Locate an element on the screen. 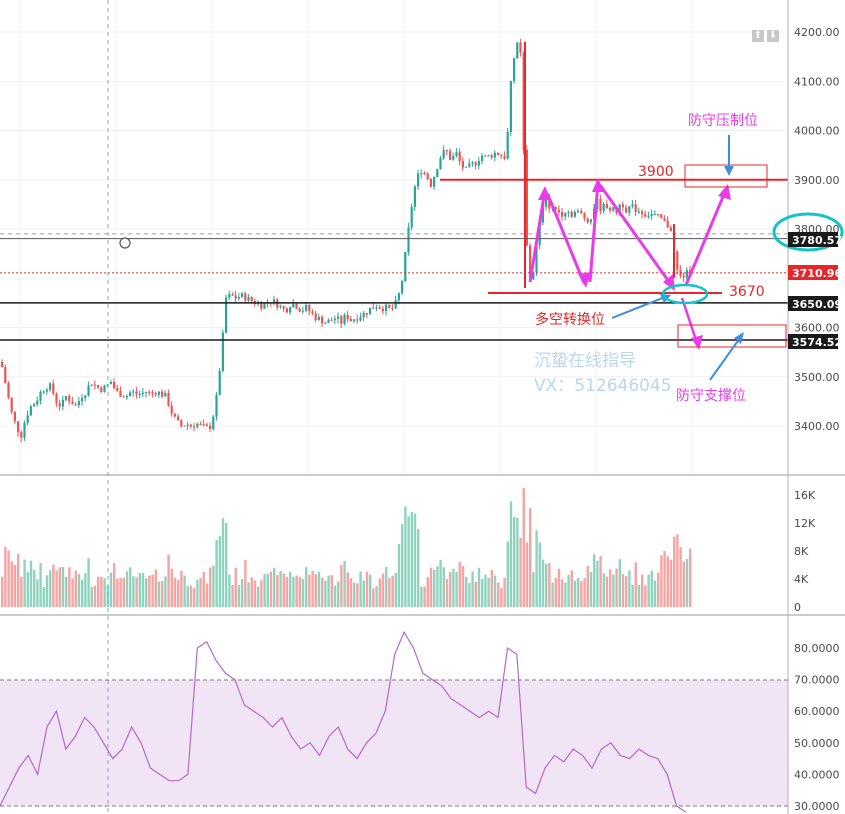  blue-arrow-flip is located at coordinates (638, 307).